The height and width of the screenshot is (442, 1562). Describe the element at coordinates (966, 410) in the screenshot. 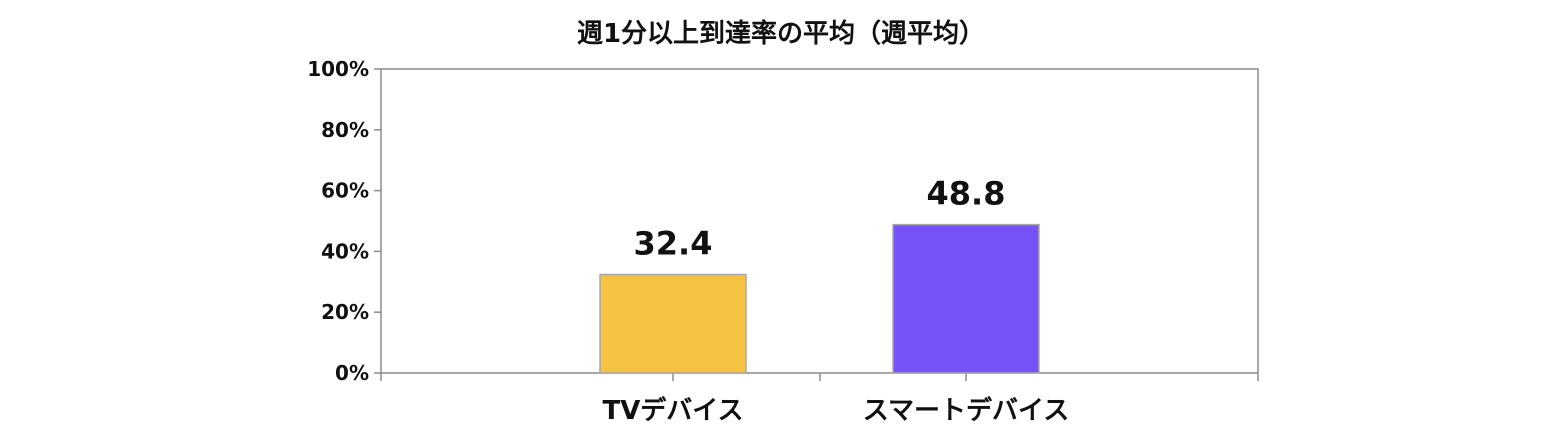

I see `x-tick-label: スマートデバイス` at that location.